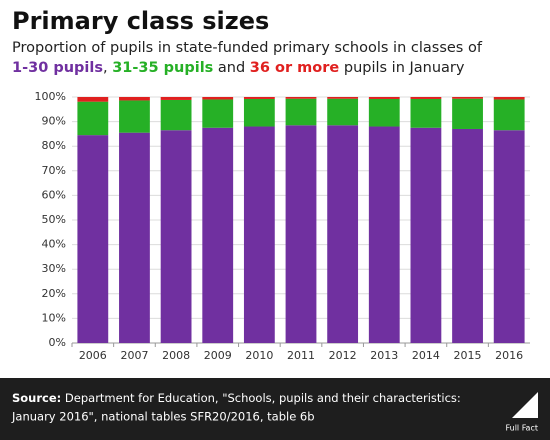 The height and width of the screenshot is (440, 550). I want to click on logo-icon, so click(525, 405).